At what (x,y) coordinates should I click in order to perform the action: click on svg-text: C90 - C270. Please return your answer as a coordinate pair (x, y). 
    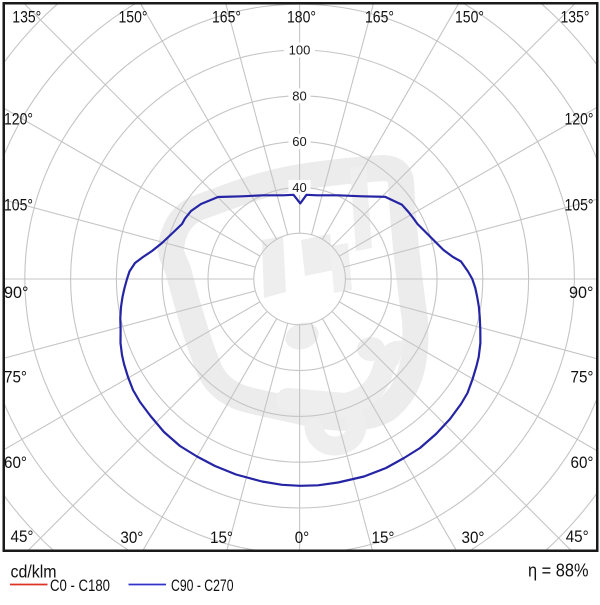
    Looking at the image, I should click on (202, 585).